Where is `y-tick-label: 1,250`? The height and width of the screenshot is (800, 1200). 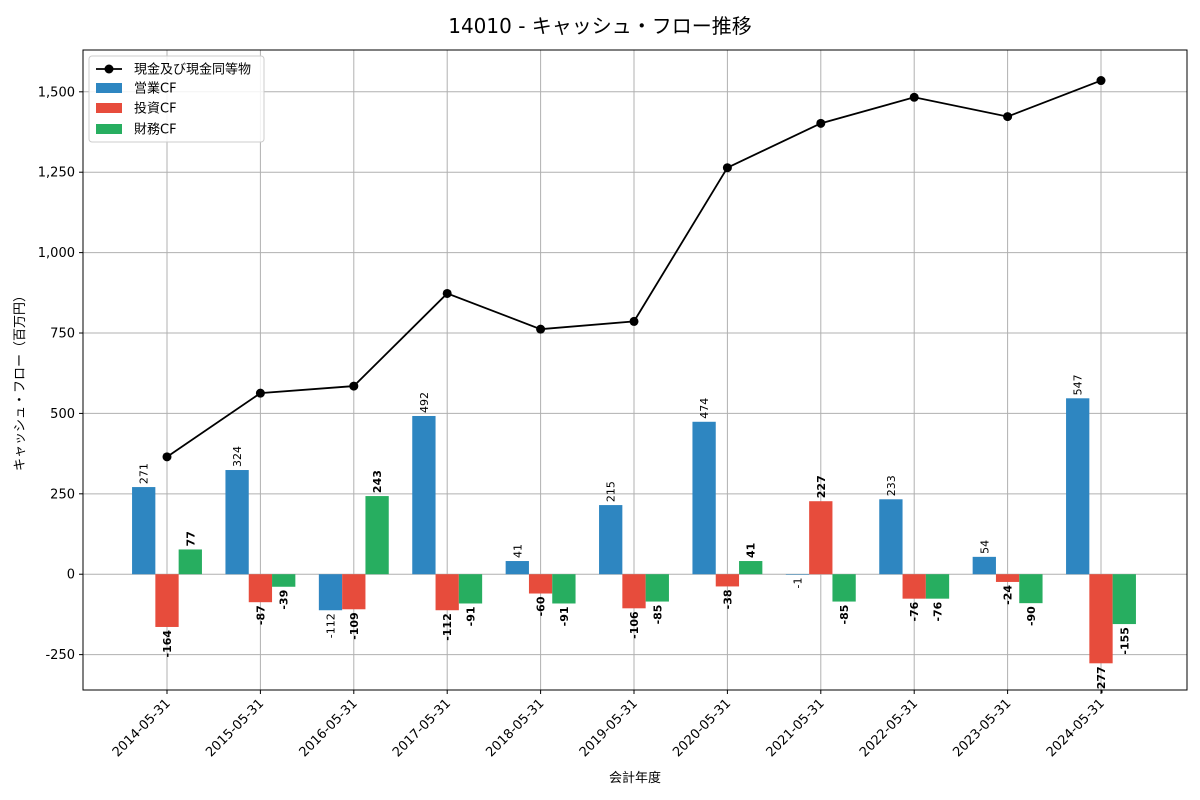
y-tick-label: 1,250 is located at coordinates (56, 173).